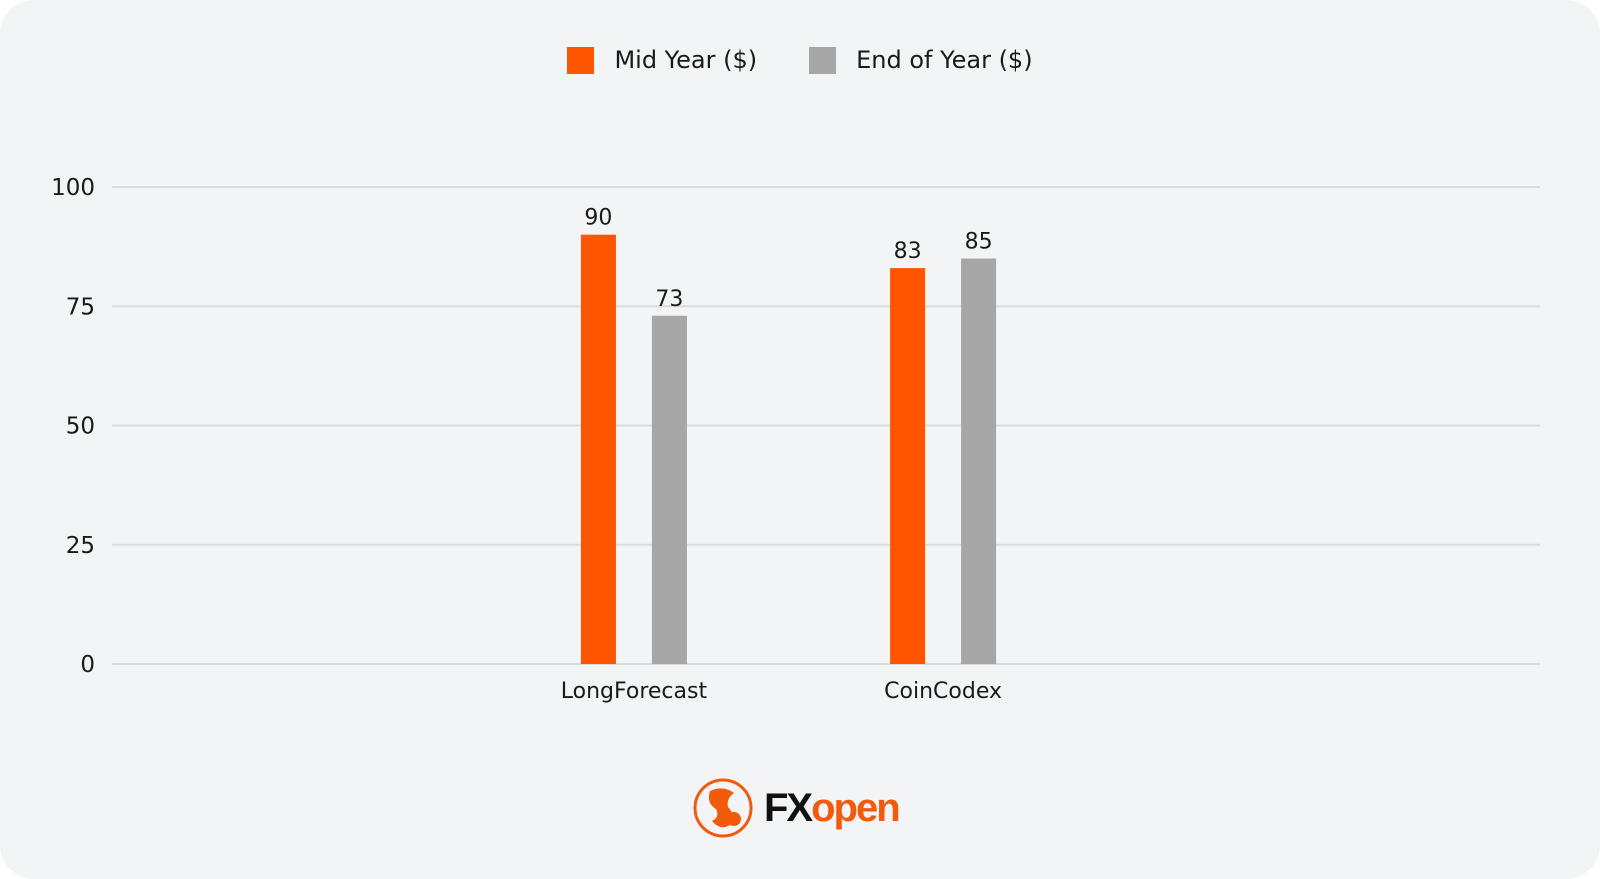 This screenshot has height=879, width=1600. What do you see at coordinates (823, 60) in the screenshot?
I see `legend-swatch-end-of-year` at bounding box center [823, 60].